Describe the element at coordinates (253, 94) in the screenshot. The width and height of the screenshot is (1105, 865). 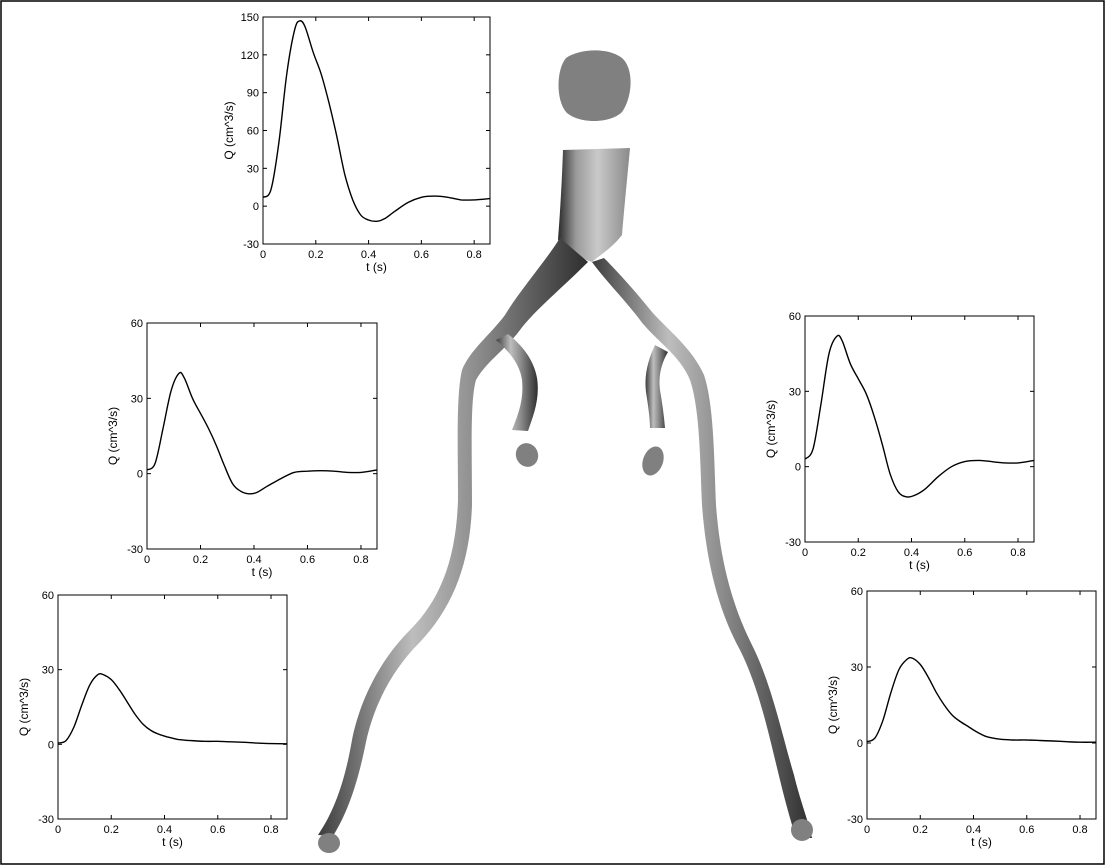
I see `y-tick-label: 90` at that location.